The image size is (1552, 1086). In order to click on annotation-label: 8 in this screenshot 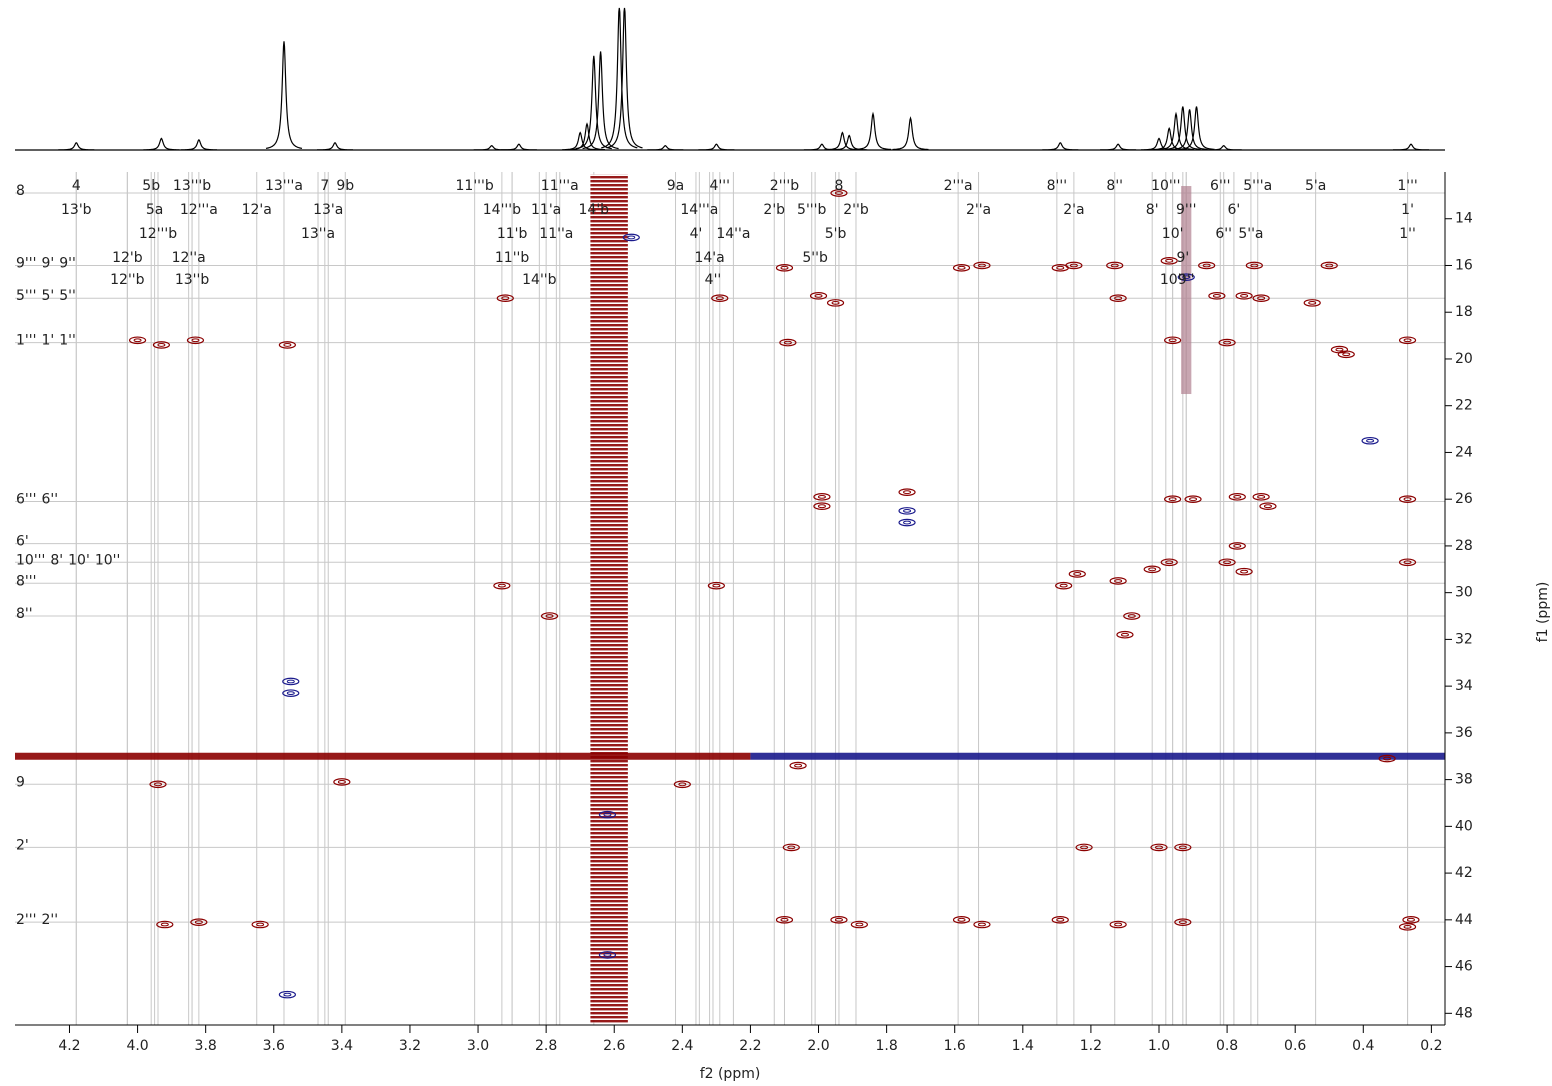, I will do `click(838, 186)`.